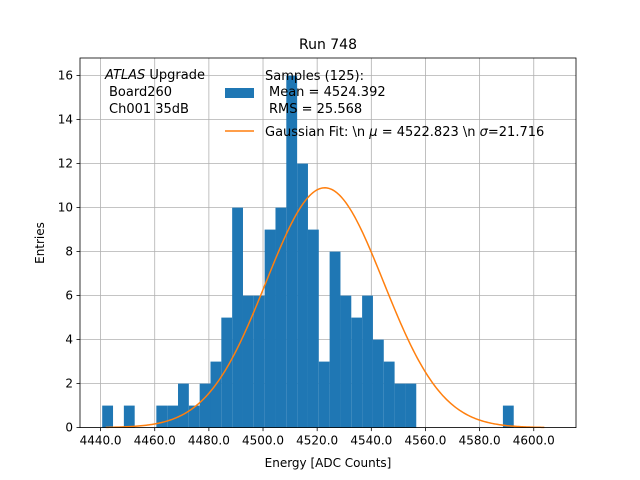 The width and height of the screenshot is (640, 480). What do you see at coordinates (40, 243) in the screenshot?
I see `y-axis-label: Entries` at bounding box center [40, 243].